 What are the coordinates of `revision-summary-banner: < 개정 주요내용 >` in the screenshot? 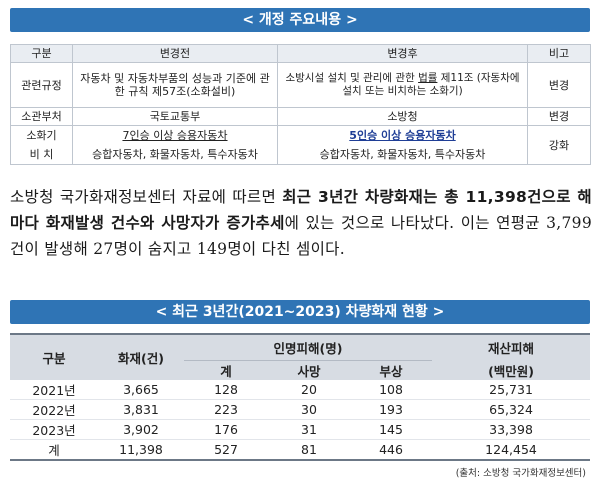 It's located at (300, 20).